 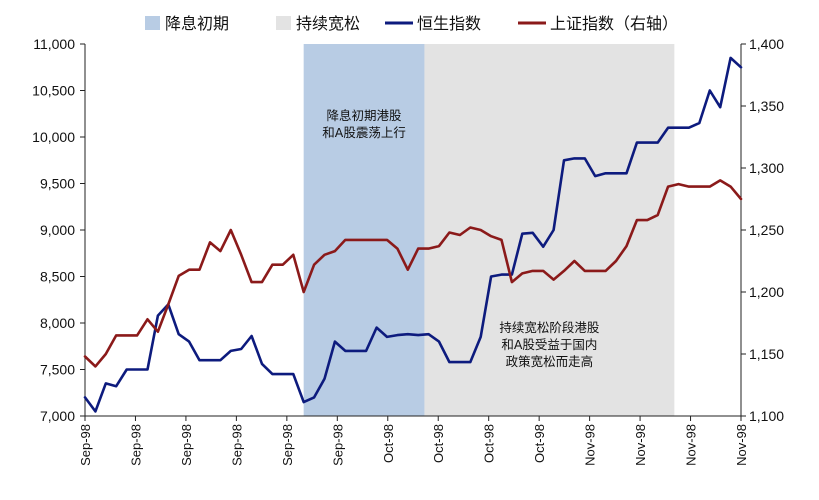 What do you see at coordinates (57, 323) in the screenshot?
I see `y-tick-label: 8,000` at bounding box center [57, 323].